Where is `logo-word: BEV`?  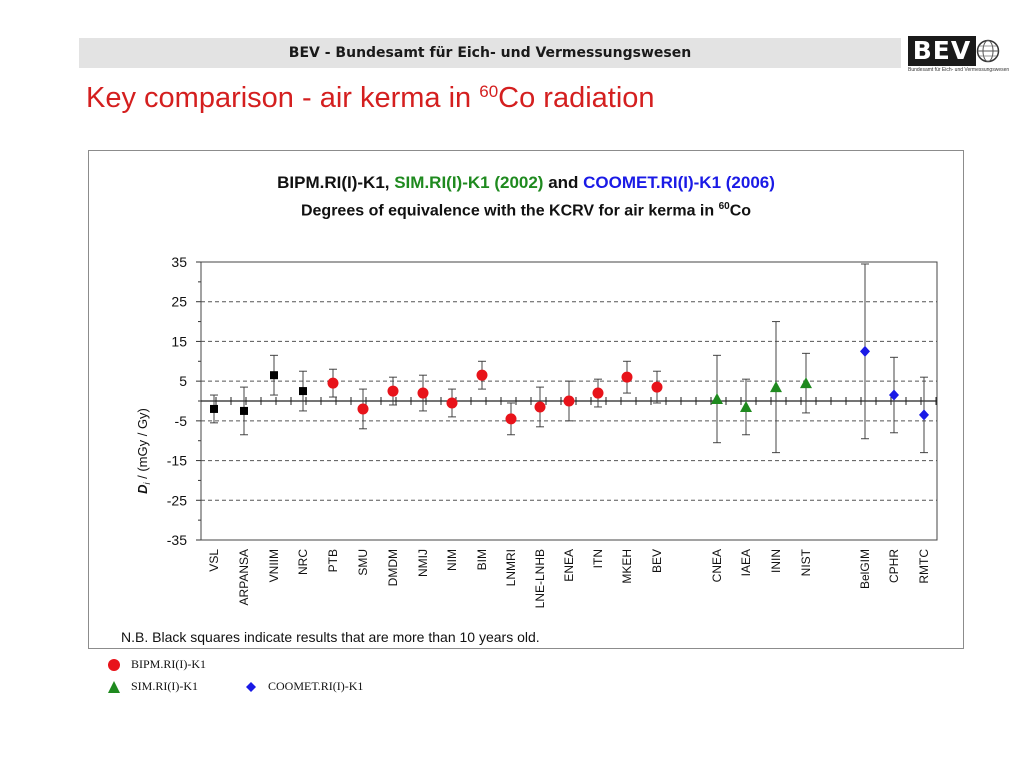 logo-word: BEV is located at coordinates (942, 51).